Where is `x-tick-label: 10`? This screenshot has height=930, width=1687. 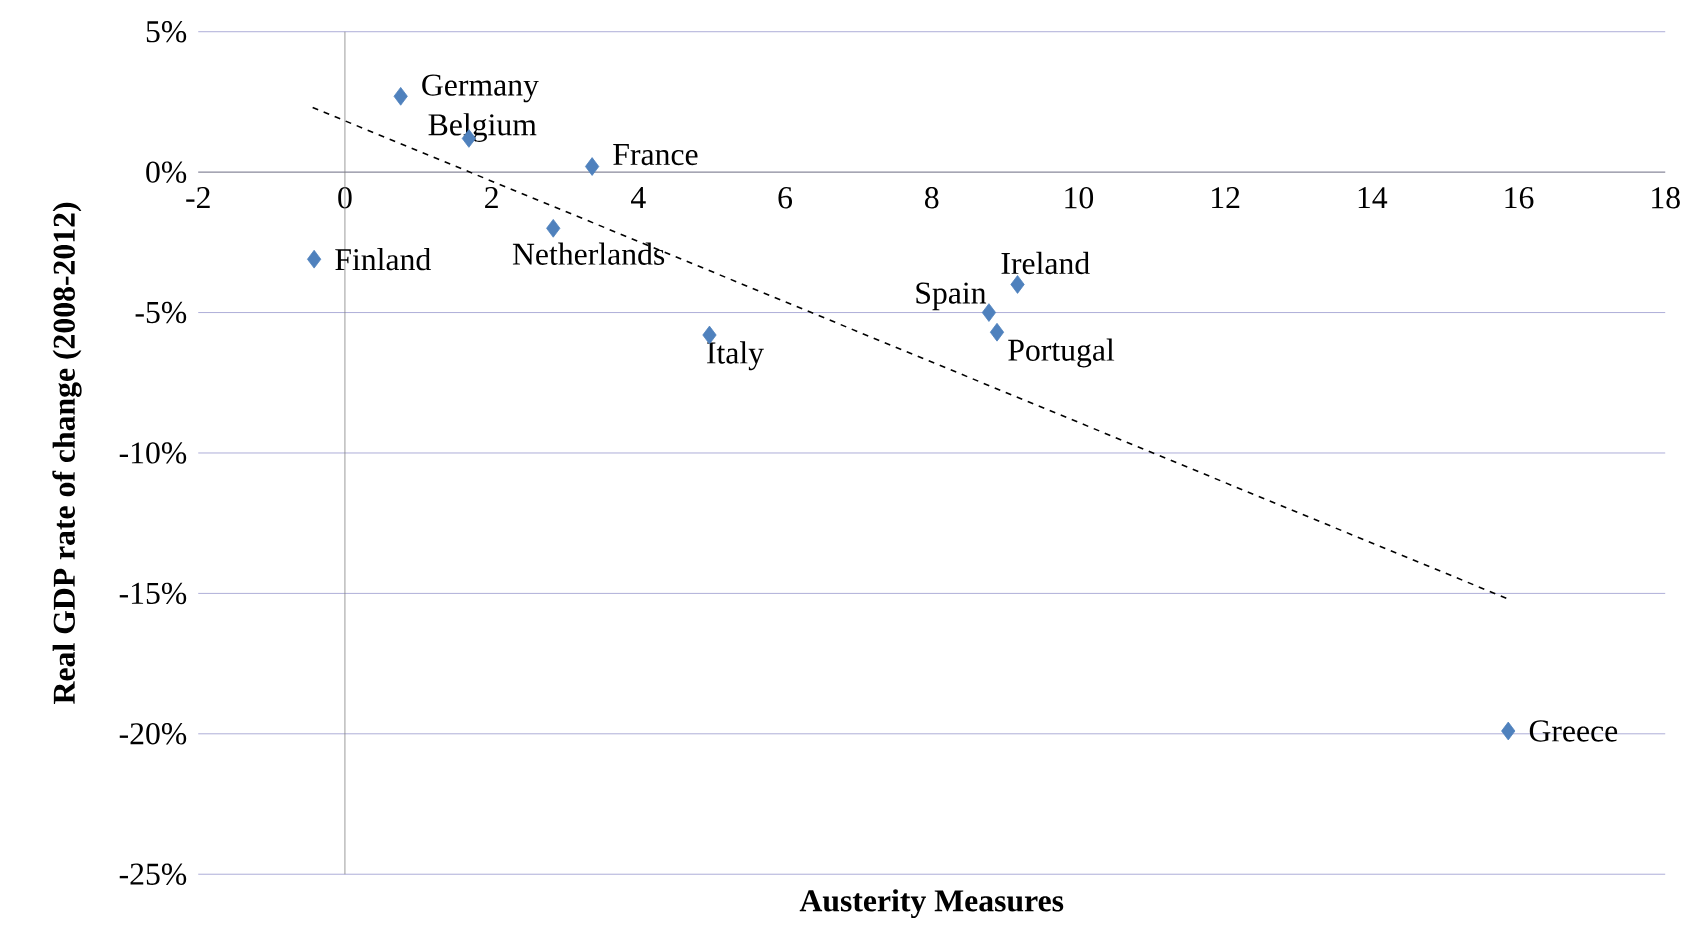
x-tick-label: 10 is located at coordinates (1079, 198).